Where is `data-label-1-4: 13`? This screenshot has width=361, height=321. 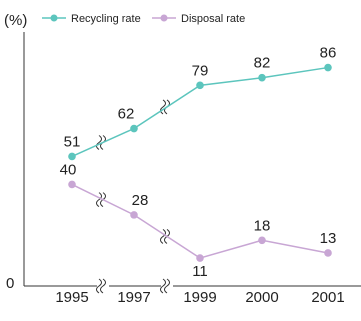 data-label-1-4: 13 is located at coordinates (328, 238).